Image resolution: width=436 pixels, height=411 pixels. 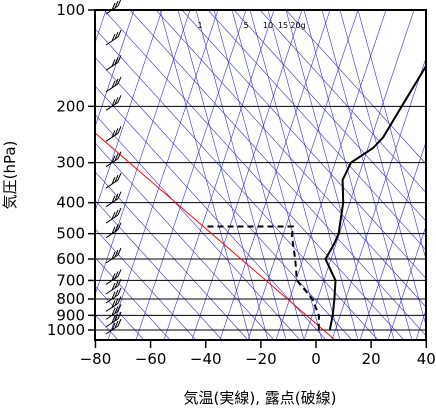 I want to click on mixing-ratio-label: 20g, so click(x=297, y=25).